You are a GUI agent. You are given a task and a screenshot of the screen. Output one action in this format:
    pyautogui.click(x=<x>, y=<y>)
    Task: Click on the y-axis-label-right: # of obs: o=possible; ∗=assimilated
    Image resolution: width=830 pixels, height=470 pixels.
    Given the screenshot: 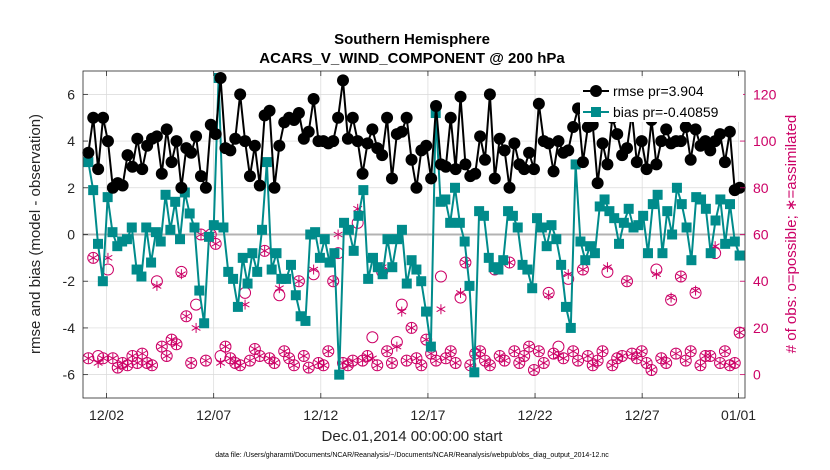 What is the action you would take?
    pyautogui.click(x=791, y=234)
    